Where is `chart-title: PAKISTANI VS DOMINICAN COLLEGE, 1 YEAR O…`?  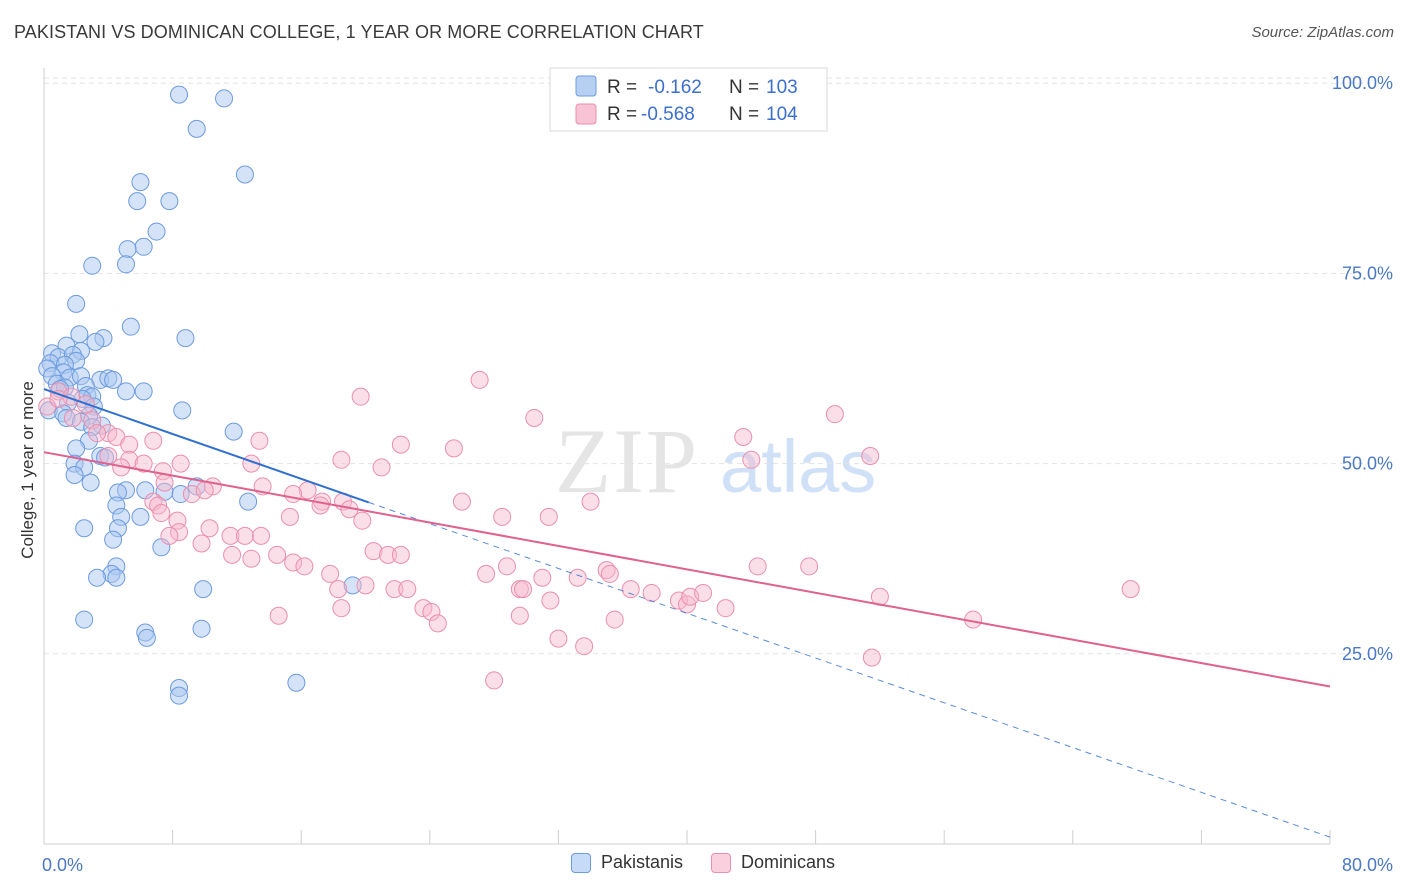
chart-title: PAKISTANI VS DOMINICAN COLLEGE, 1 YEAR O… is located at coordinates (359, 32).